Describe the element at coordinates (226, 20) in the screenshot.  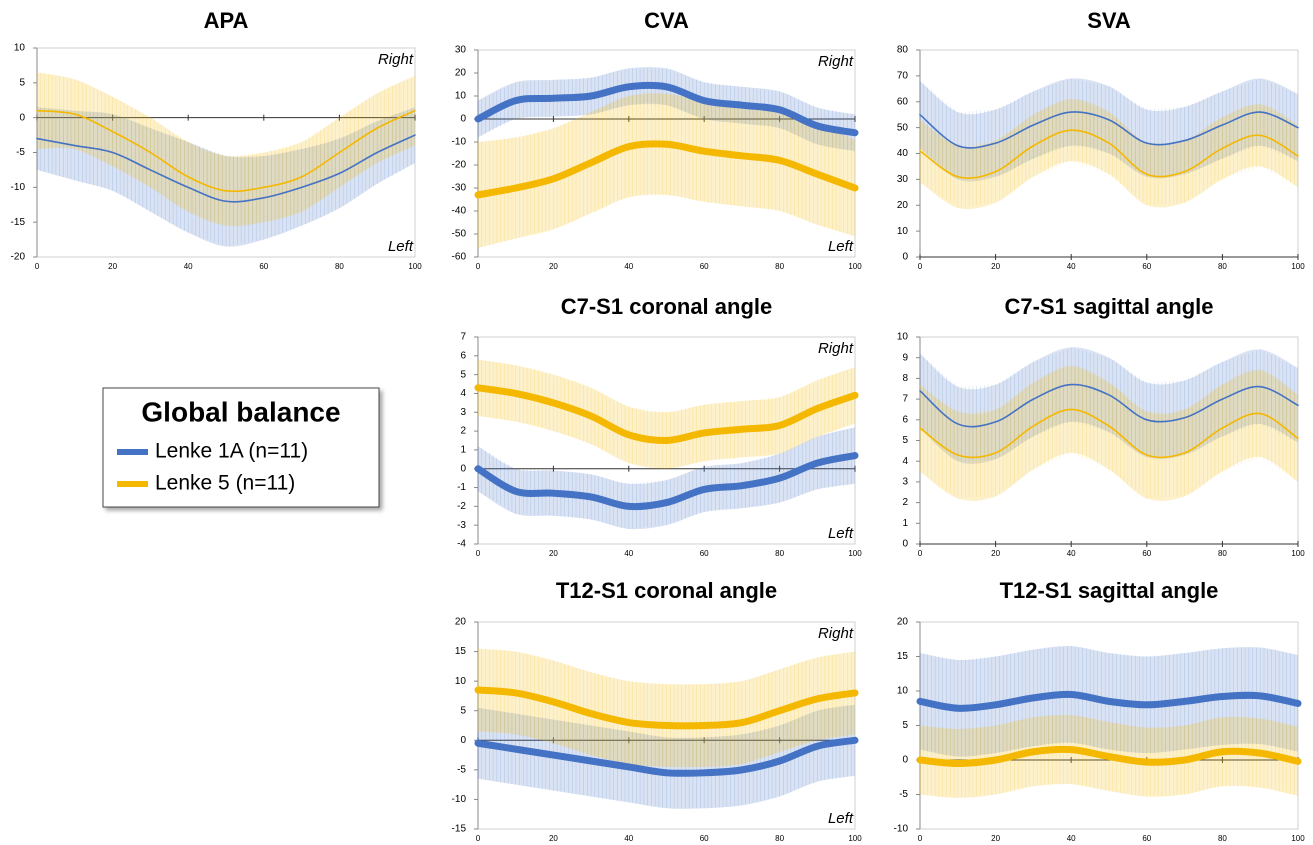
I see `chart-title: APA` at that location.